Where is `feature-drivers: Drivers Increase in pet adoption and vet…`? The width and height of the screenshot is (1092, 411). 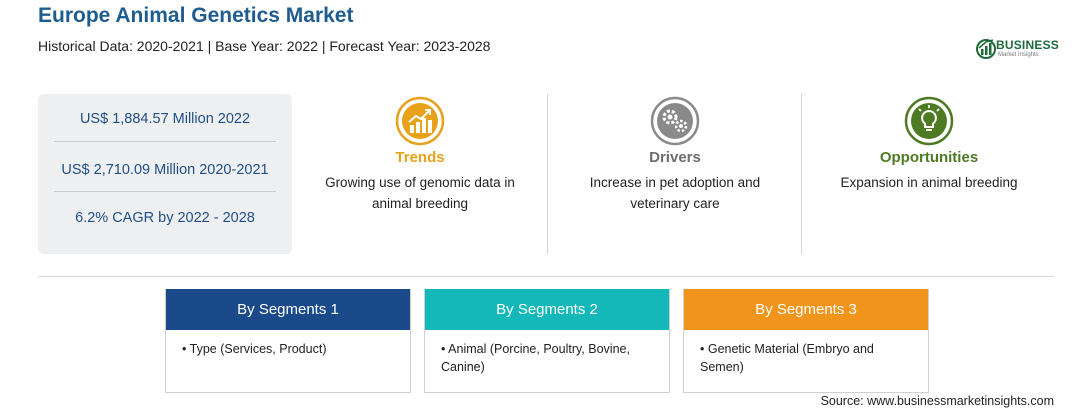 feature-drivers: Drivers Increase in pet adoption and vet… is located at coordinates (675, 155).